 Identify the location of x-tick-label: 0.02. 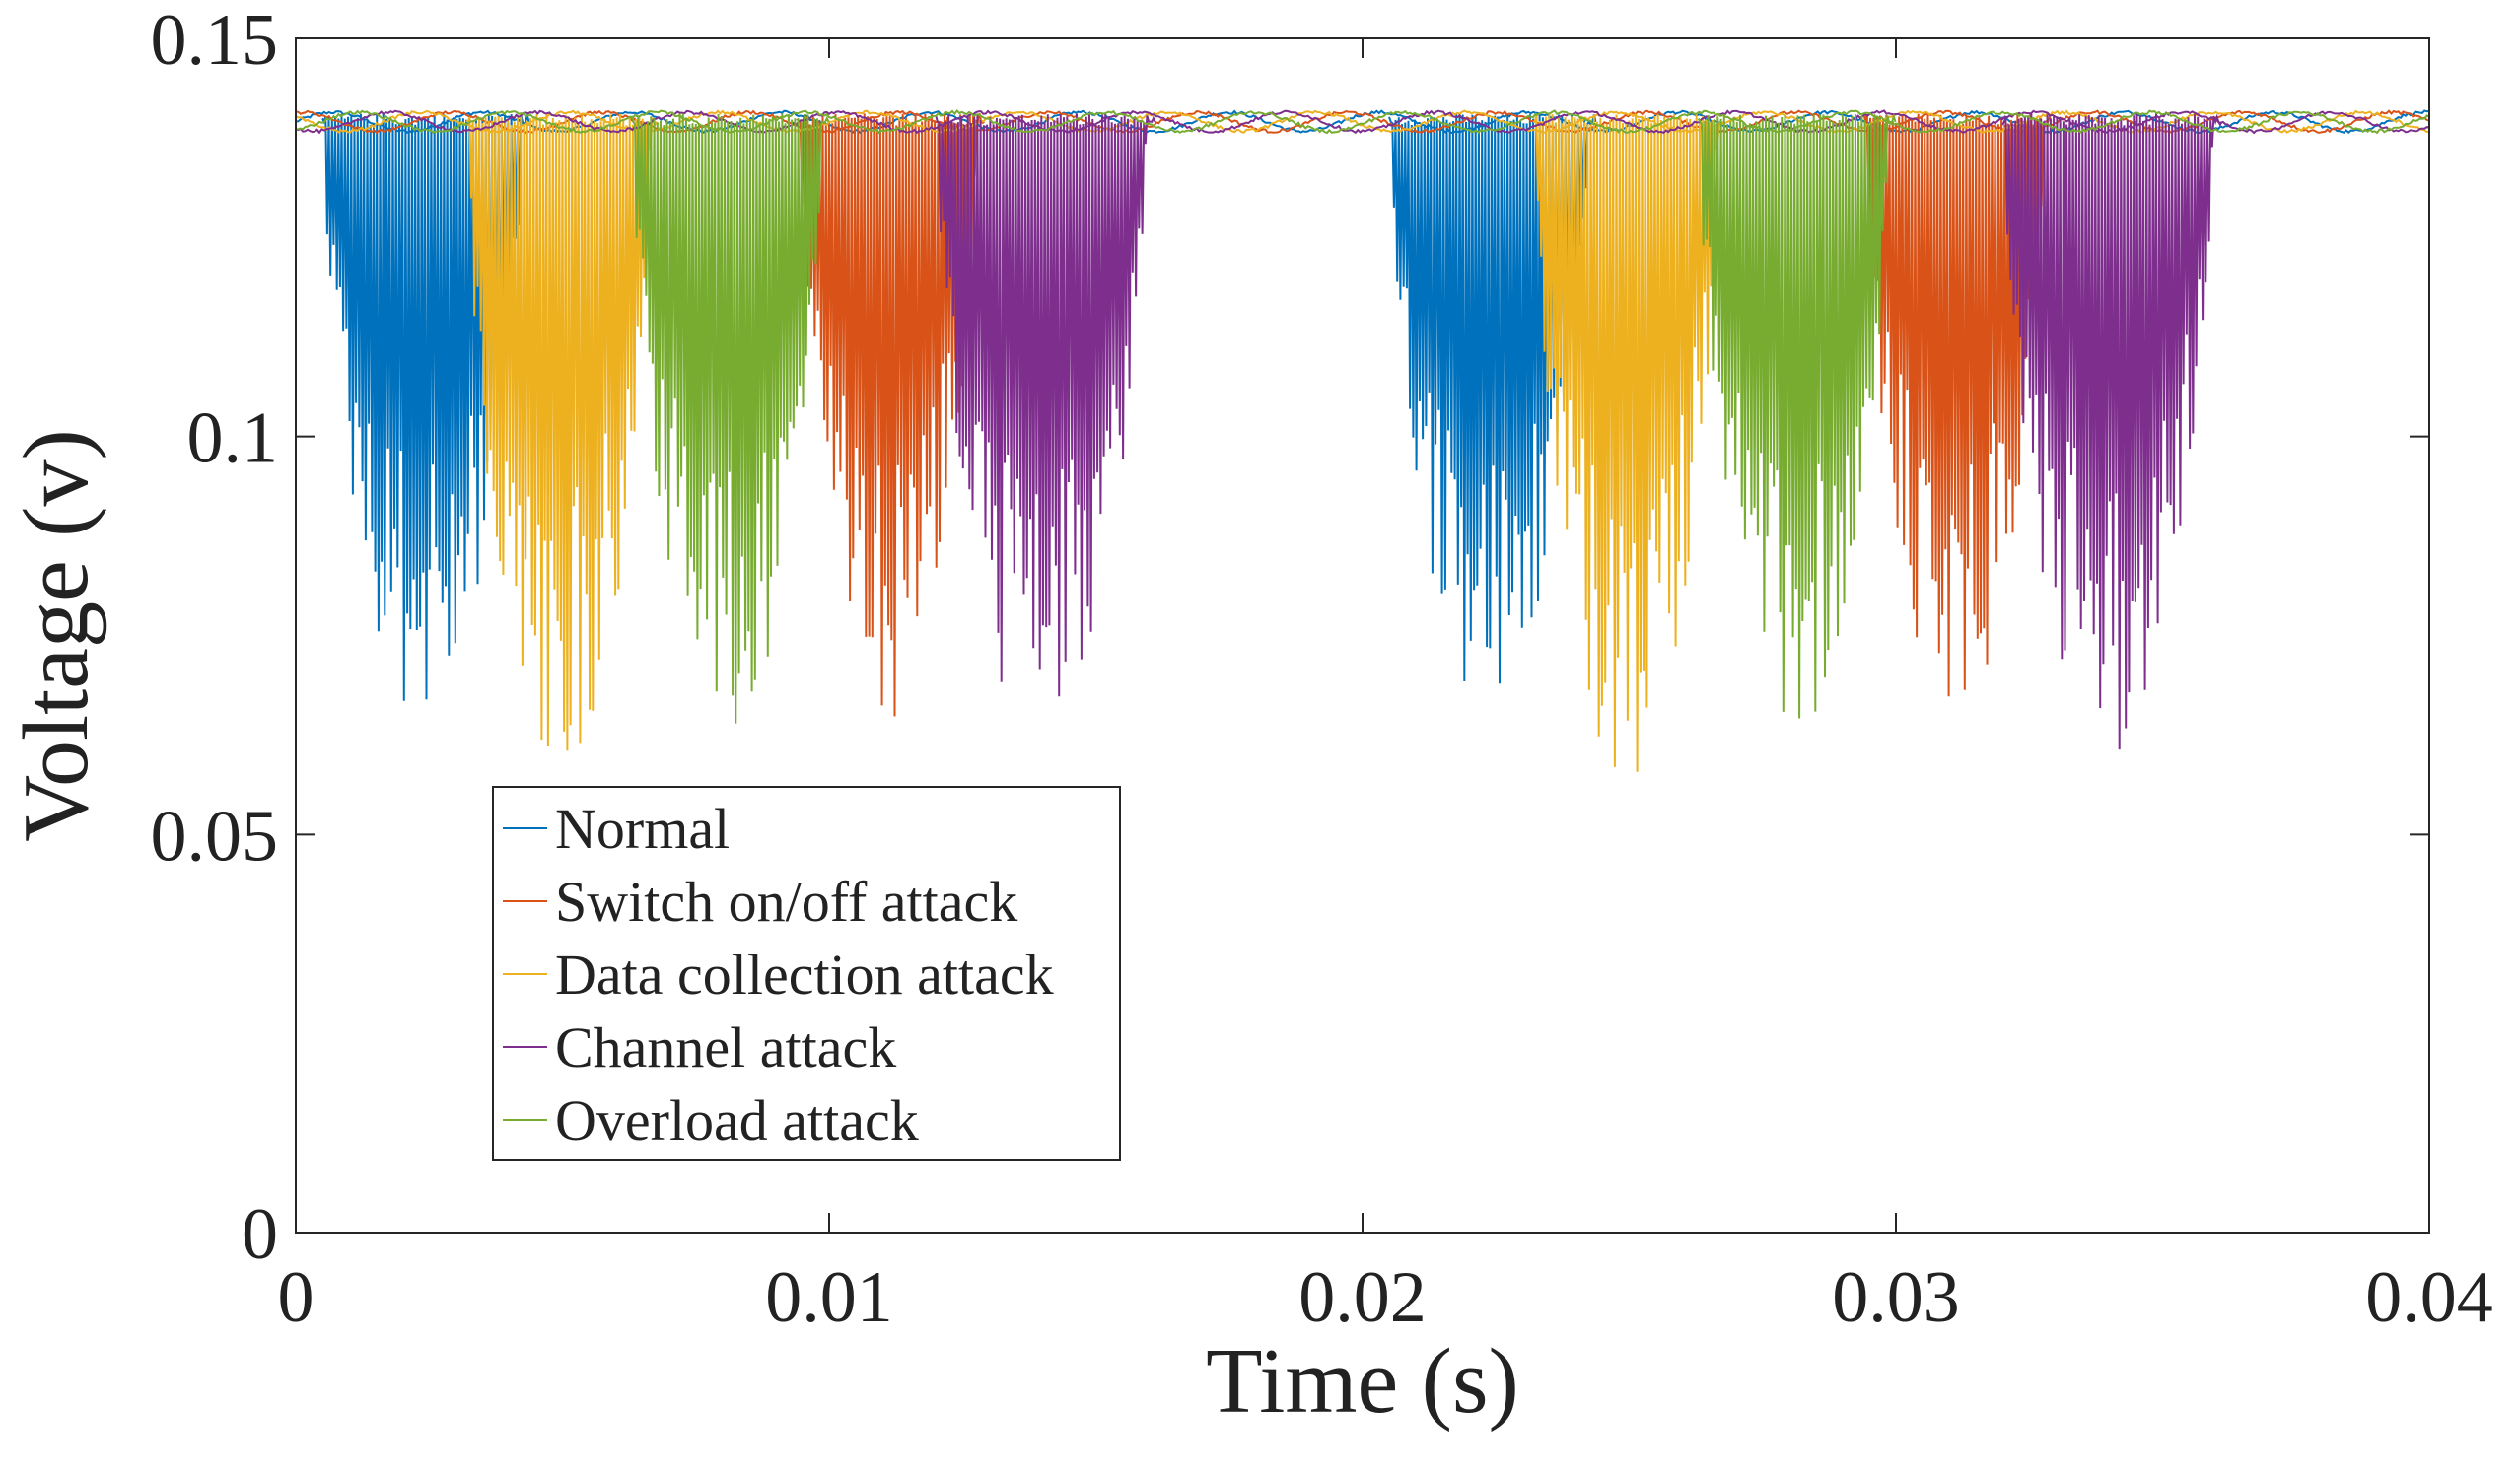
(1362, 1297).